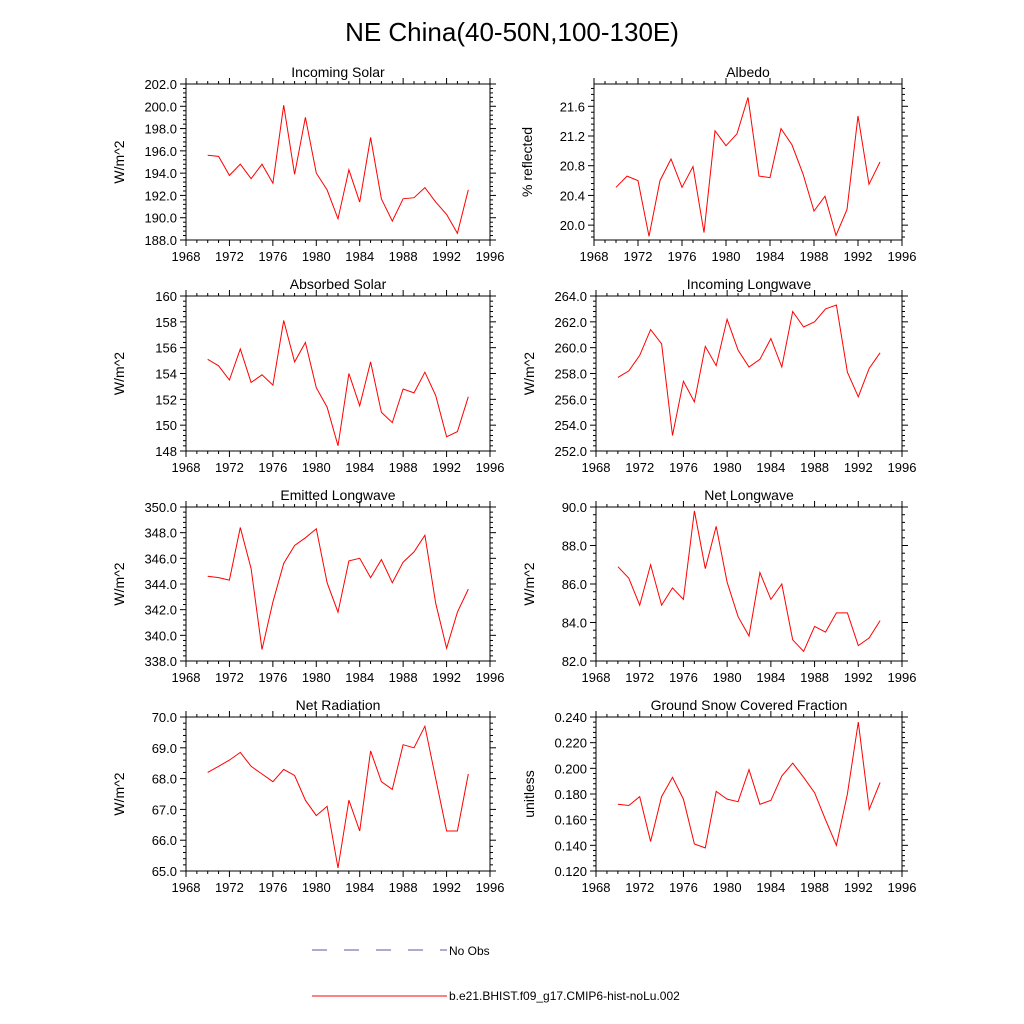  What do you see at coordinates (337, 495) in the screenshot?
I see `panel-title: Emitted Longwave` at bounding box center [337, 495].